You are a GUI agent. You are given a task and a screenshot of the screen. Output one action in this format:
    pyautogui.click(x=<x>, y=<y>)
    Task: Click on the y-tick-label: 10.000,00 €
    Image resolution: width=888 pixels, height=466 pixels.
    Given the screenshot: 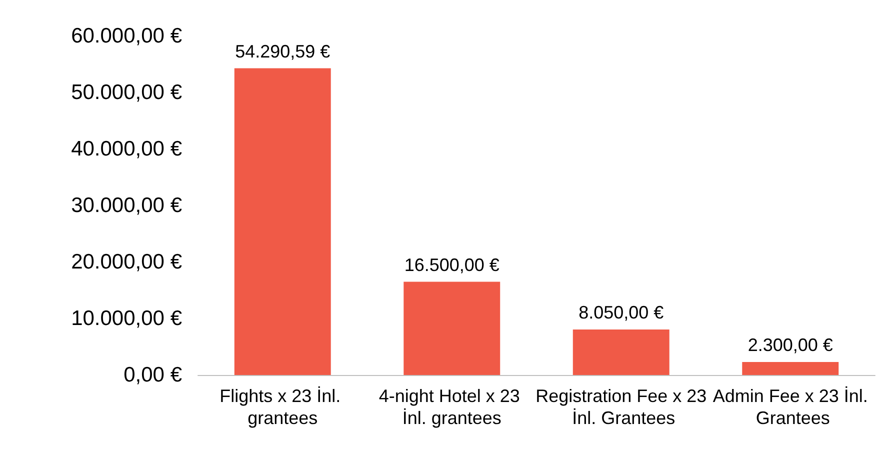 What is the action you would take?
    pyautogui.click(x=126, y=318)
    